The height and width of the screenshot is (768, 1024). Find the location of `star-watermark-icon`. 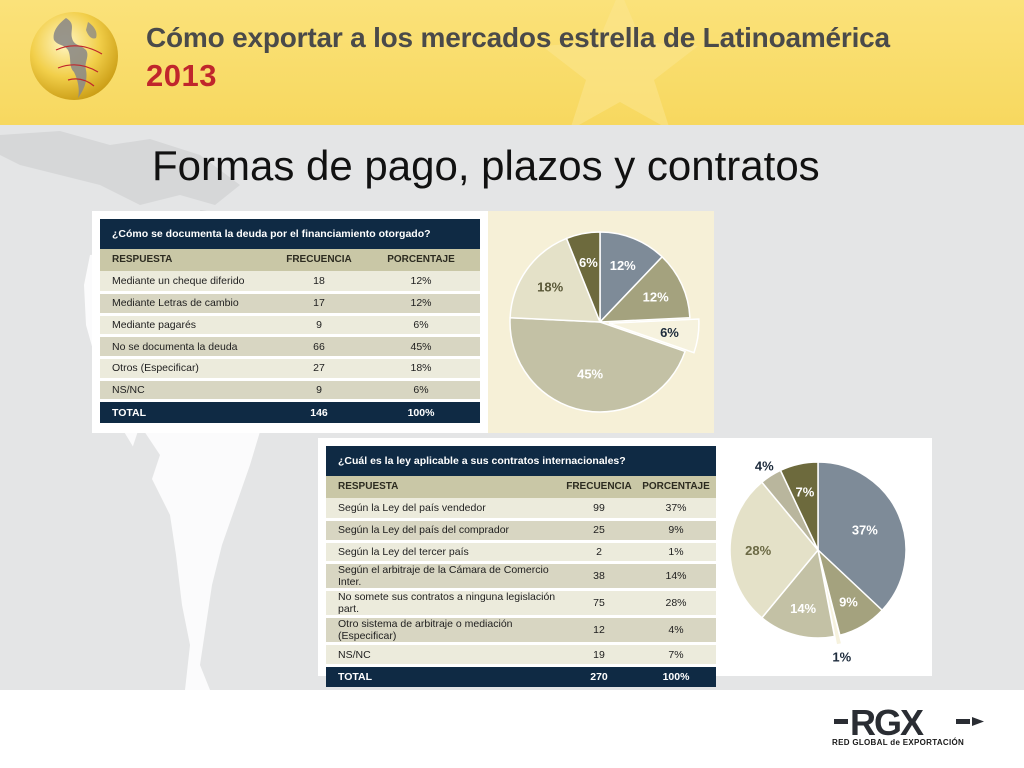

star-watermark-icon is located at coordinates (620, 65).